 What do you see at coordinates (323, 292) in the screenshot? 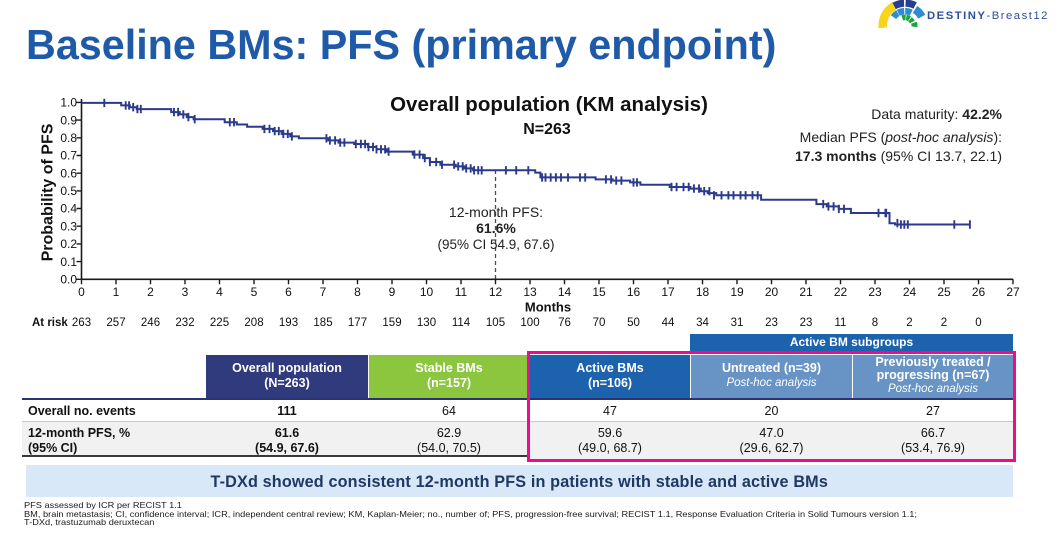
I see `svg-text: 7` at bounding box center [323, 292].